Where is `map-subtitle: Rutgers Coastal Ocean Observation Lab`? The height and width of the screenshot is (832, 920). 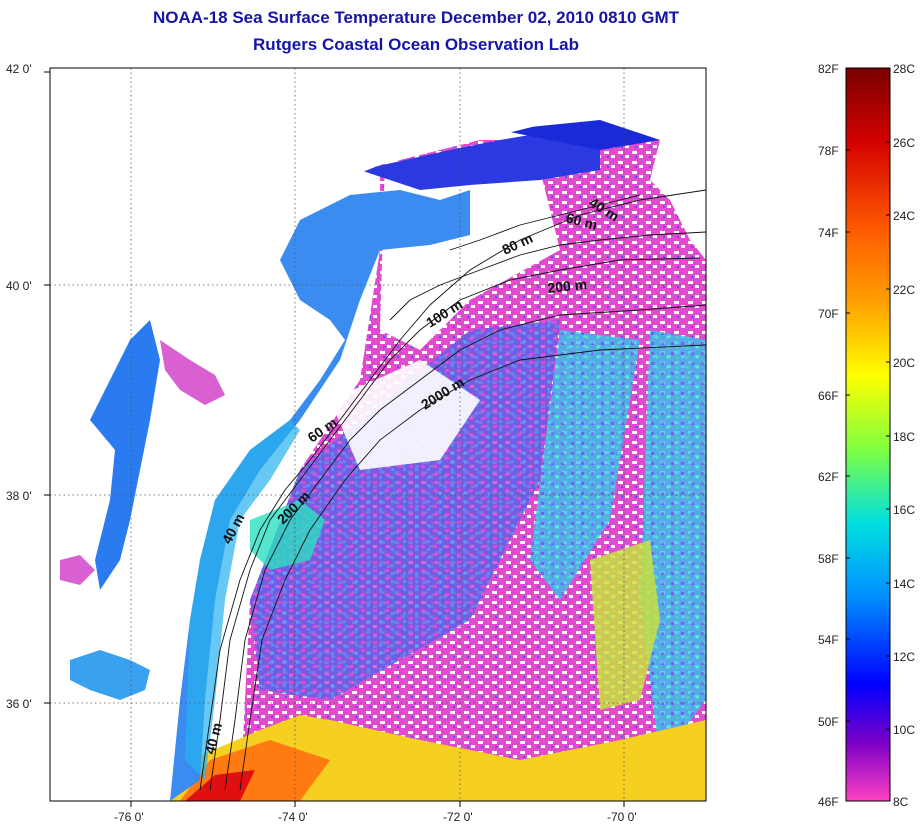 map-subtitle: Rutgers Coastal Ocean Observation Lab is located at coordinates (416, 44).